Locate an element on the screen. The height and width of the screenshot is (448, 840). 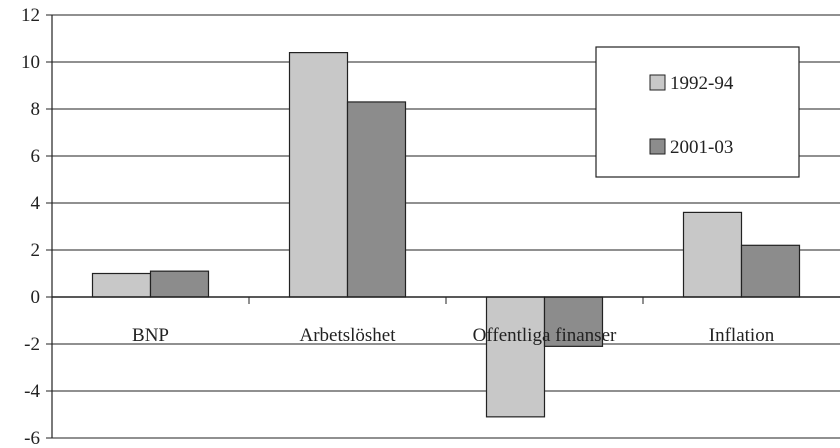
y-tick-label: 10 is located at coordinates (30, 62).